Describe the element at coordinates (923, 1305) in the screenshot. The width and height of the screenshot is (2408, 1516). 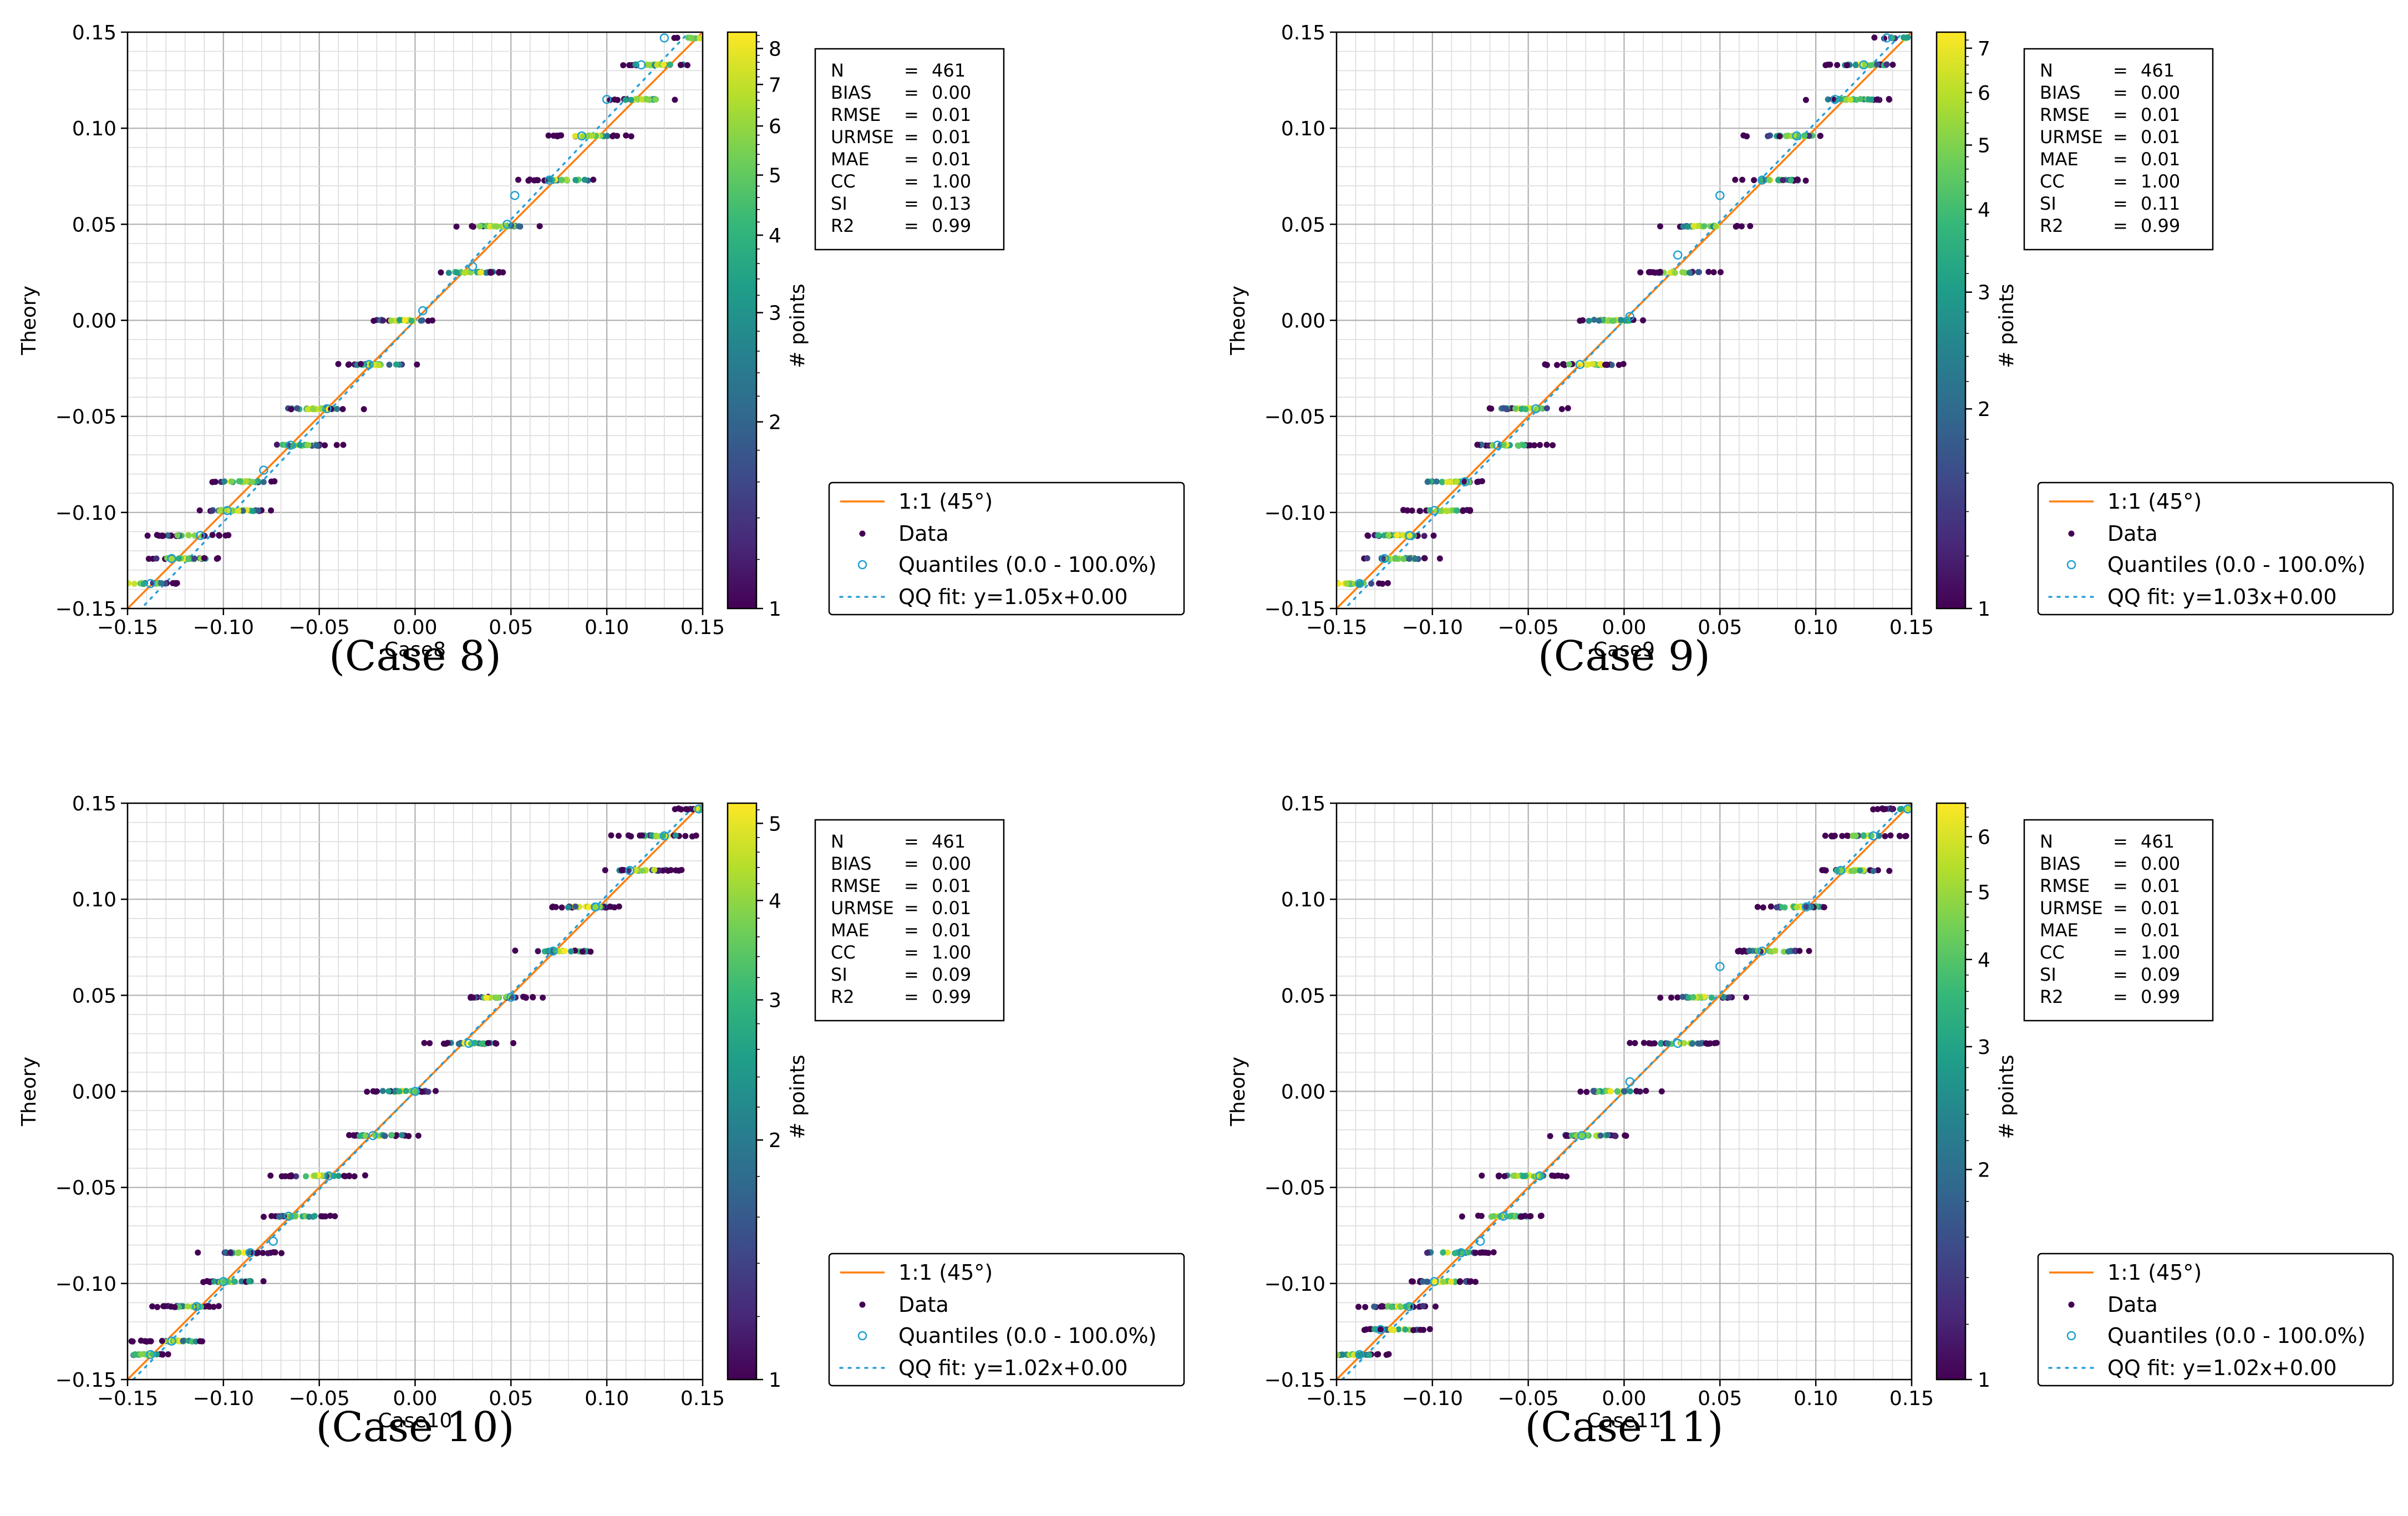
I see `legend-entry: Data` at that location.